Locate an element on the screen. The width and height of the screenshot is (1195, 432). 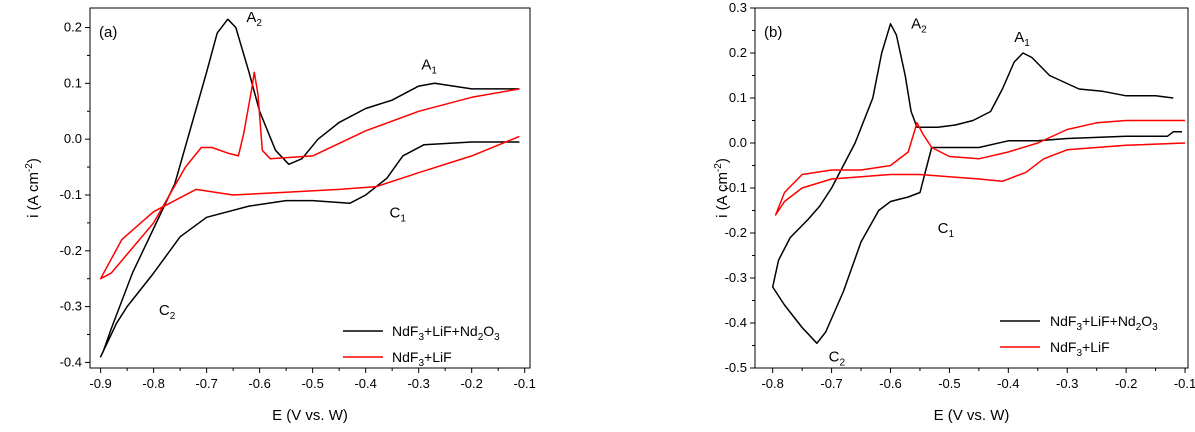
y-tick-label: 0.3 is located at coordinates (738, 7).